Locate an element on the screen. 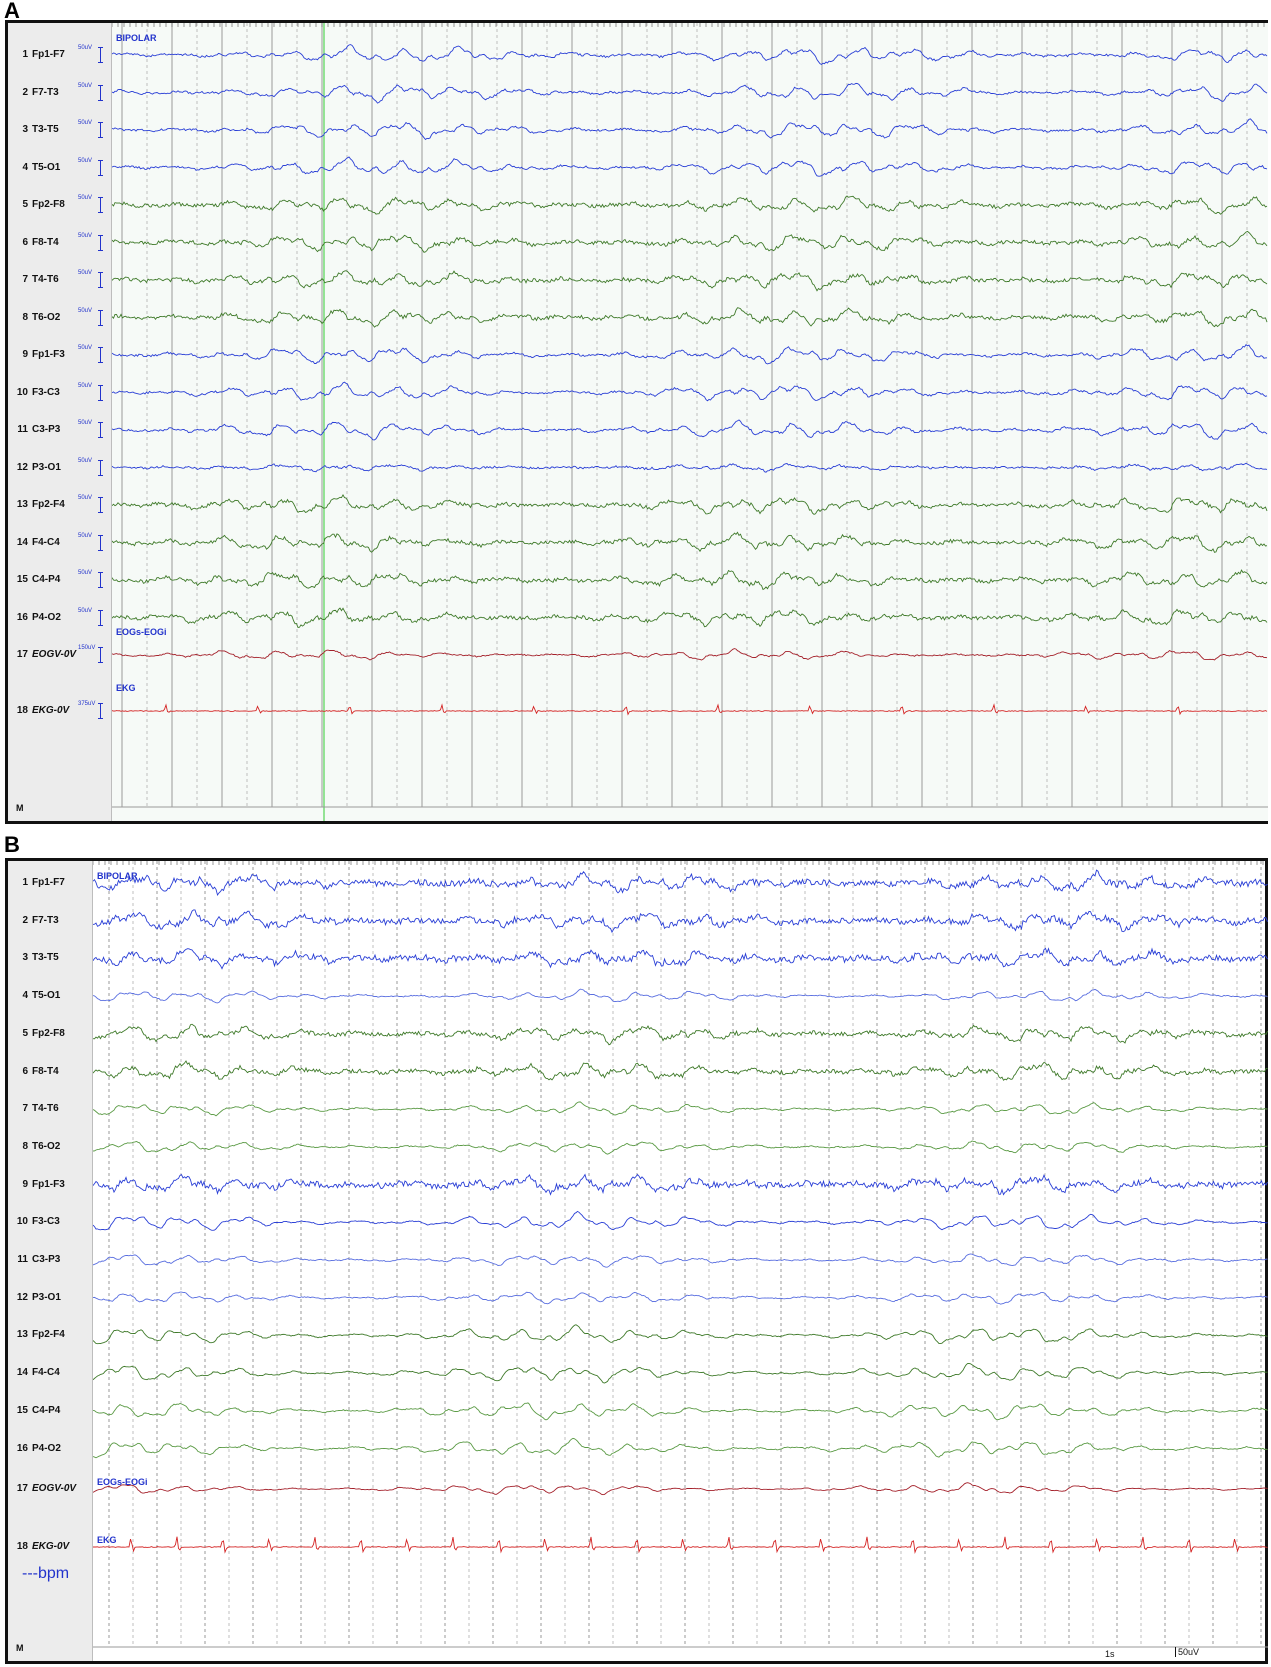 The width and height of the screenshot is (1271, 1667). marker-channel-label: M is located at coordinates (20, 1648).